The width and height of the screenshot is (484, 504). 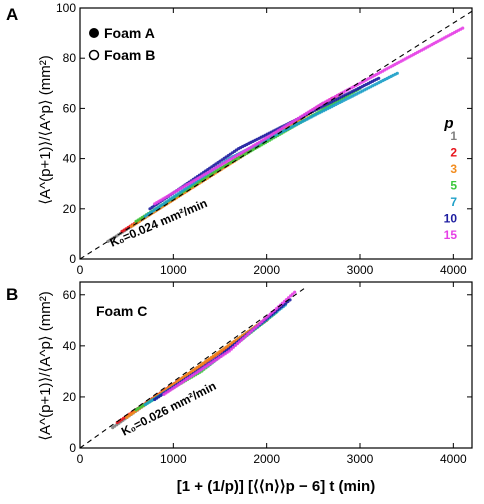 What do you see at coordinates (72, 259) in the screenshot?
I see `panel-a-ytick-label: 0` at bounding box center [72, 259].